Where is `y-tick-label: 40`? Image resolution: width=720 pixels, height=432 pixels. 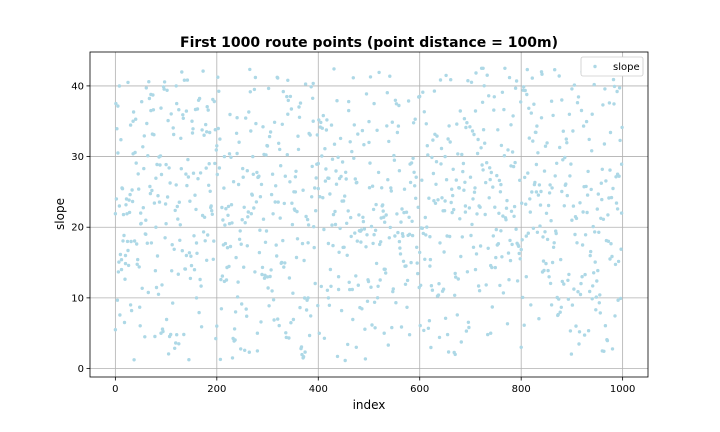
y-tick-label: 40 is located at coordinates (77, 86).